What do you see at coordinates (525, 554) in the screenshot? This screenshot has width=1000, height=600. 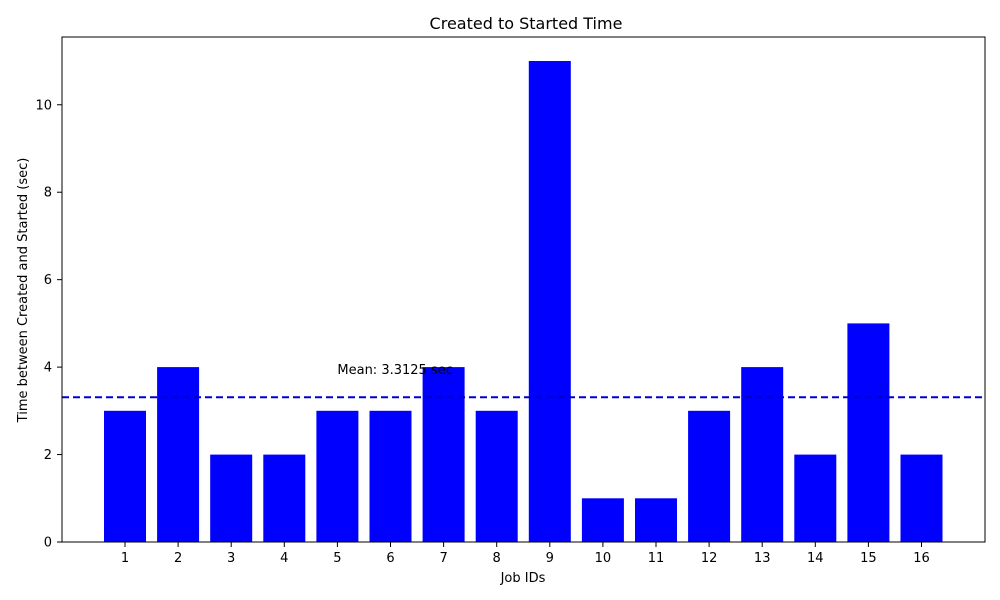 I see `x-axis-ticks: 1 2 3 4 5 6 7 8 9 10 11 12 13 14 15 16` at bounding box center [525, 554].